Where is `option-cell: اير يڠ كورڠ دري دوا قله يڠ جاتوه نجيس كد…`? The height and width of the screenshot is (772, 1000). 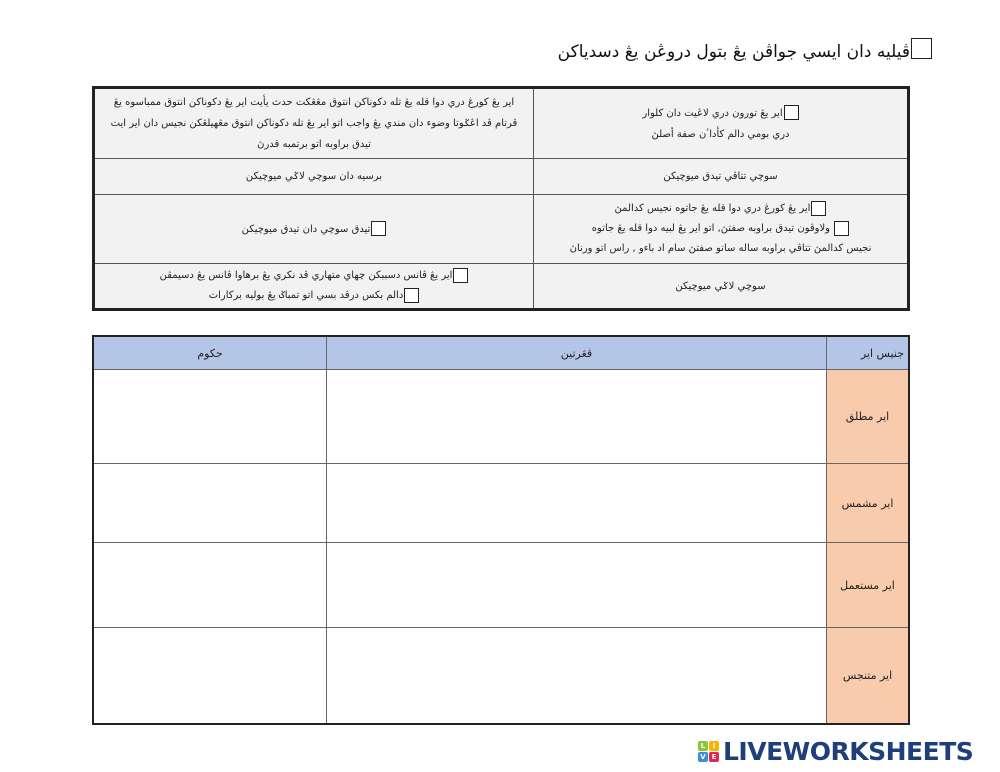
option-cell: اير يڠ كورڠ دري دوا قله يڠ جاتوه نجيس كد… is located at coordinates (721, 229).